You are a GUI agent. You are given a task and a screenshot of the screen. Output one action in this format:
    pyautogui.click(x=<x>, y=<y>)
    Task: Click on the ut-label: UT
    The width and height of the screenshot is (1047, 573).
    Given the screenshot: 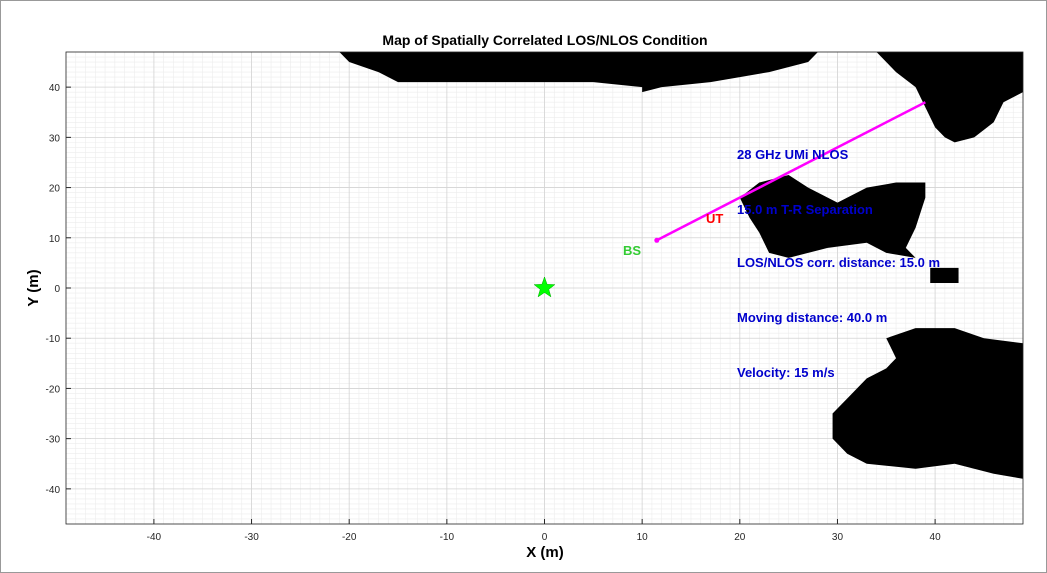 What is the action you would take?
    pyautogui.click(x=714, y=218)
    